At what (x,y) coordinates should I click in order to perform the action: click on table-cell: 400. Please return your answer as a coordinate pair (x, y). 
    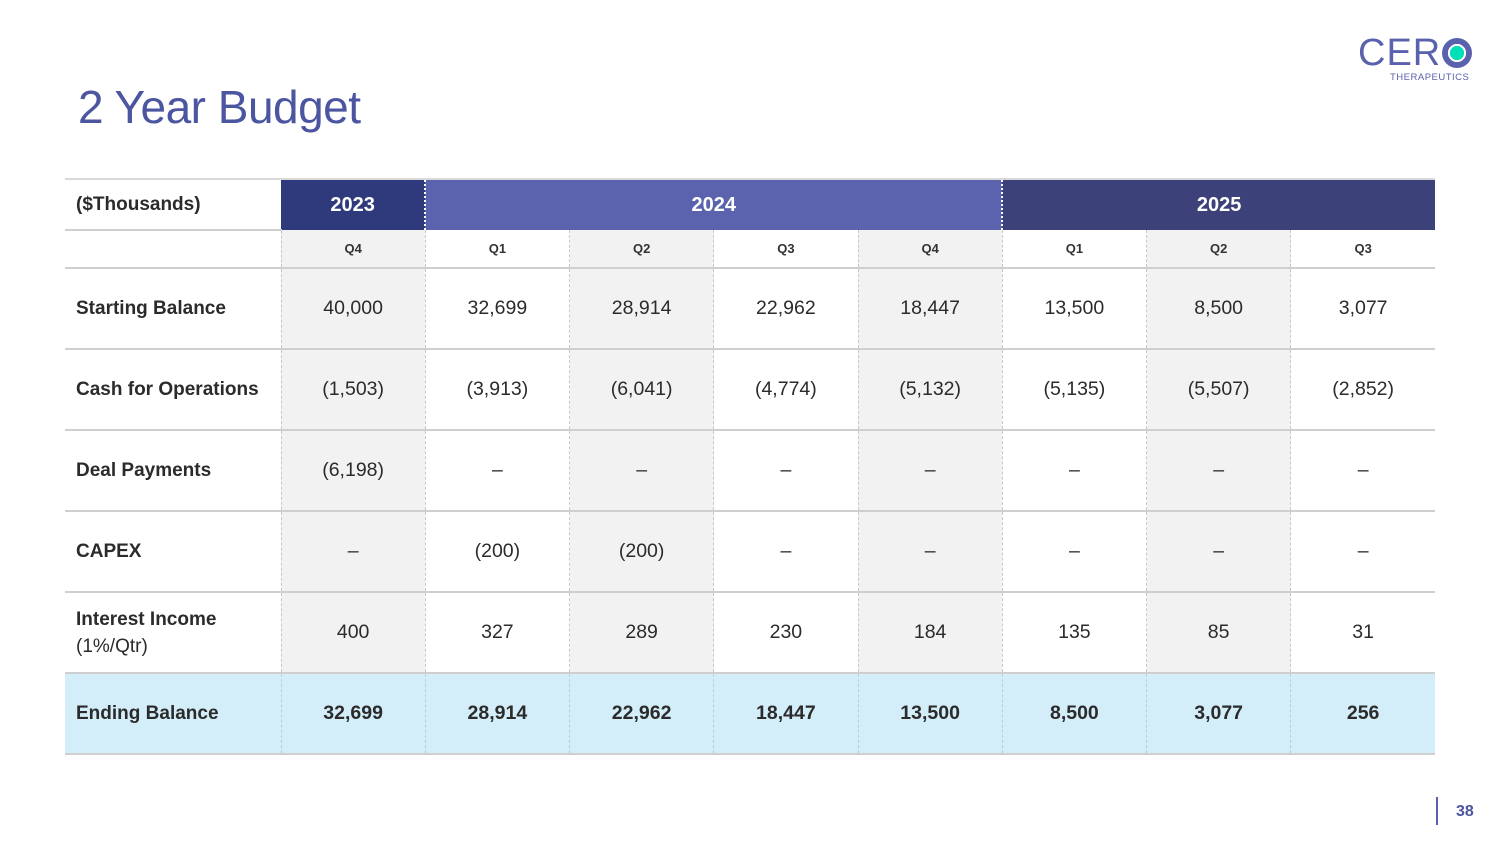
    Looking at the image, I should click on (353, 633).